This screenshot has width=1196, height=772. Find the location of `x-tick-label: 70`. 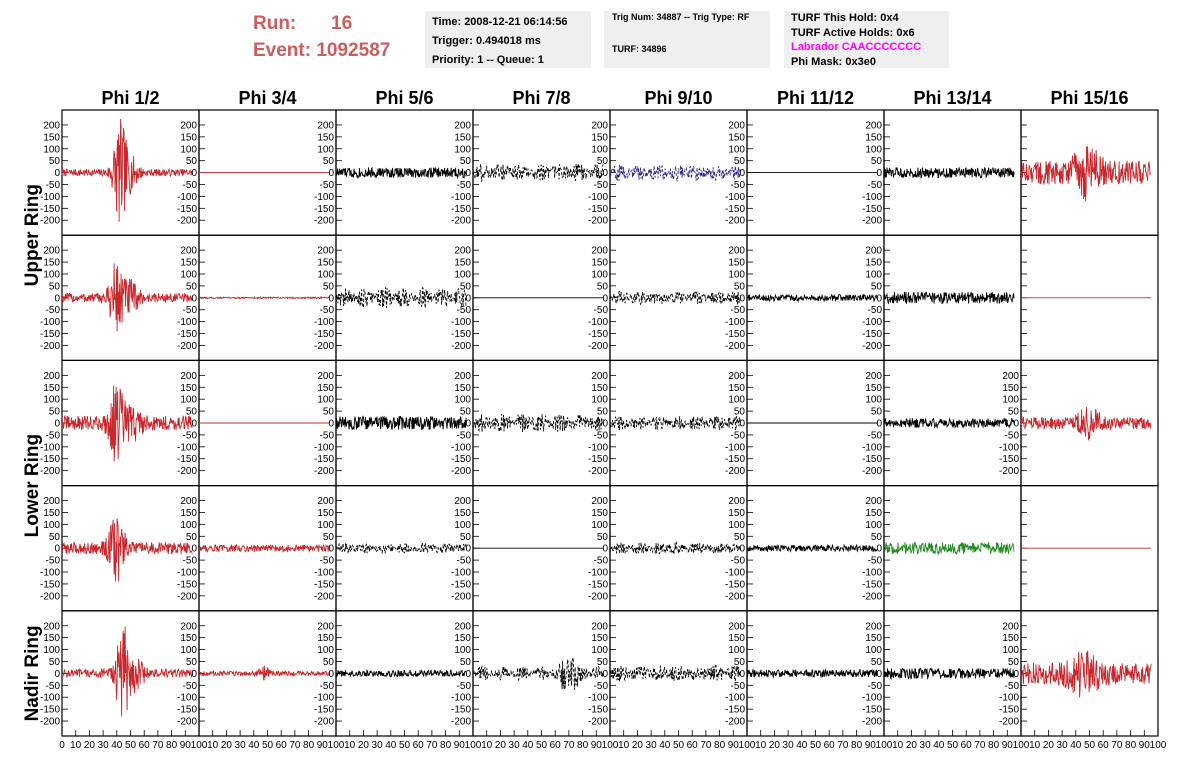

x-tick-label: 70 is located at coordinates (1117, 745).